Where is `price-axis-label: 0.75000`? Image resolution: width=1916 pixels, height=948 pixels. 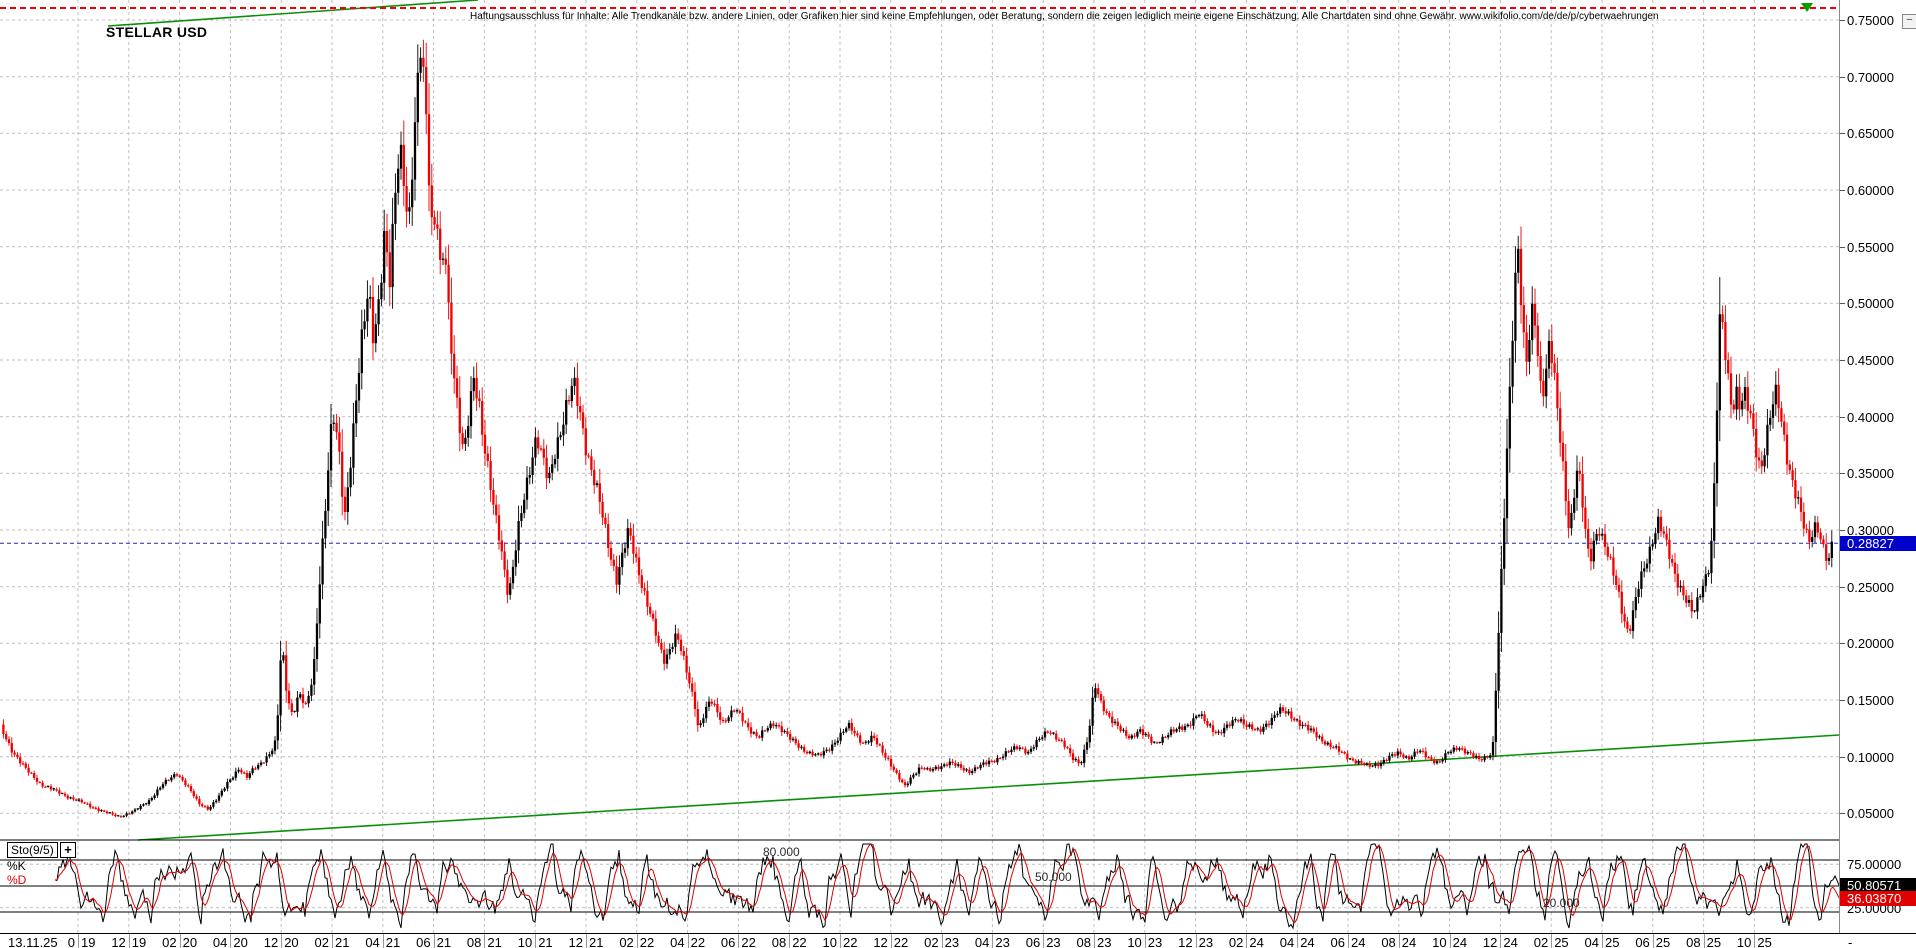
price-axis-label: 0.75000 is located at coordinates (1870, 20).